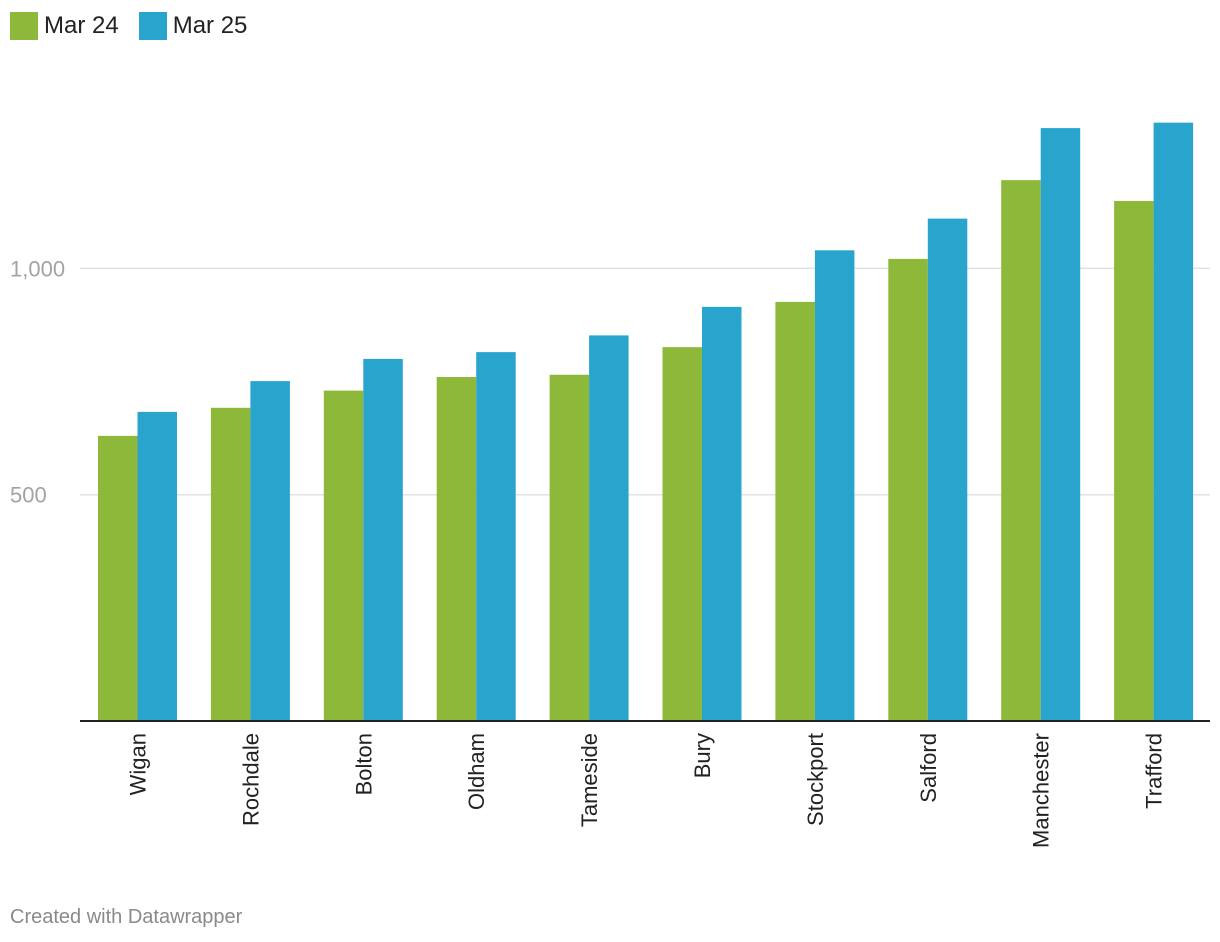  Describe the element at coordinates (1041, 790) in the screenshot. I see `x-tick-label: Manchester` at that location.